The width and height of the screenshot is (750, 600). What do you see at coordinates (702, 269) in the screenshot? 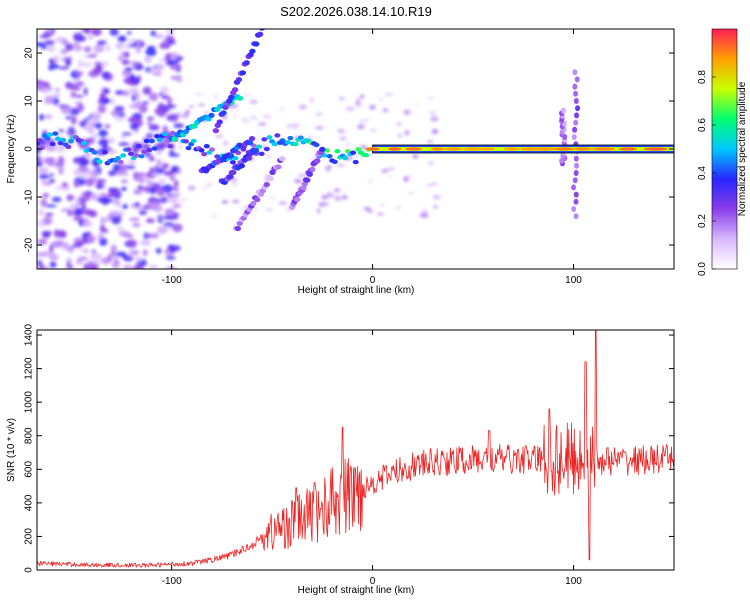
I see `colorbar-tick-label: 0.0` at bounding box center [702, 269].